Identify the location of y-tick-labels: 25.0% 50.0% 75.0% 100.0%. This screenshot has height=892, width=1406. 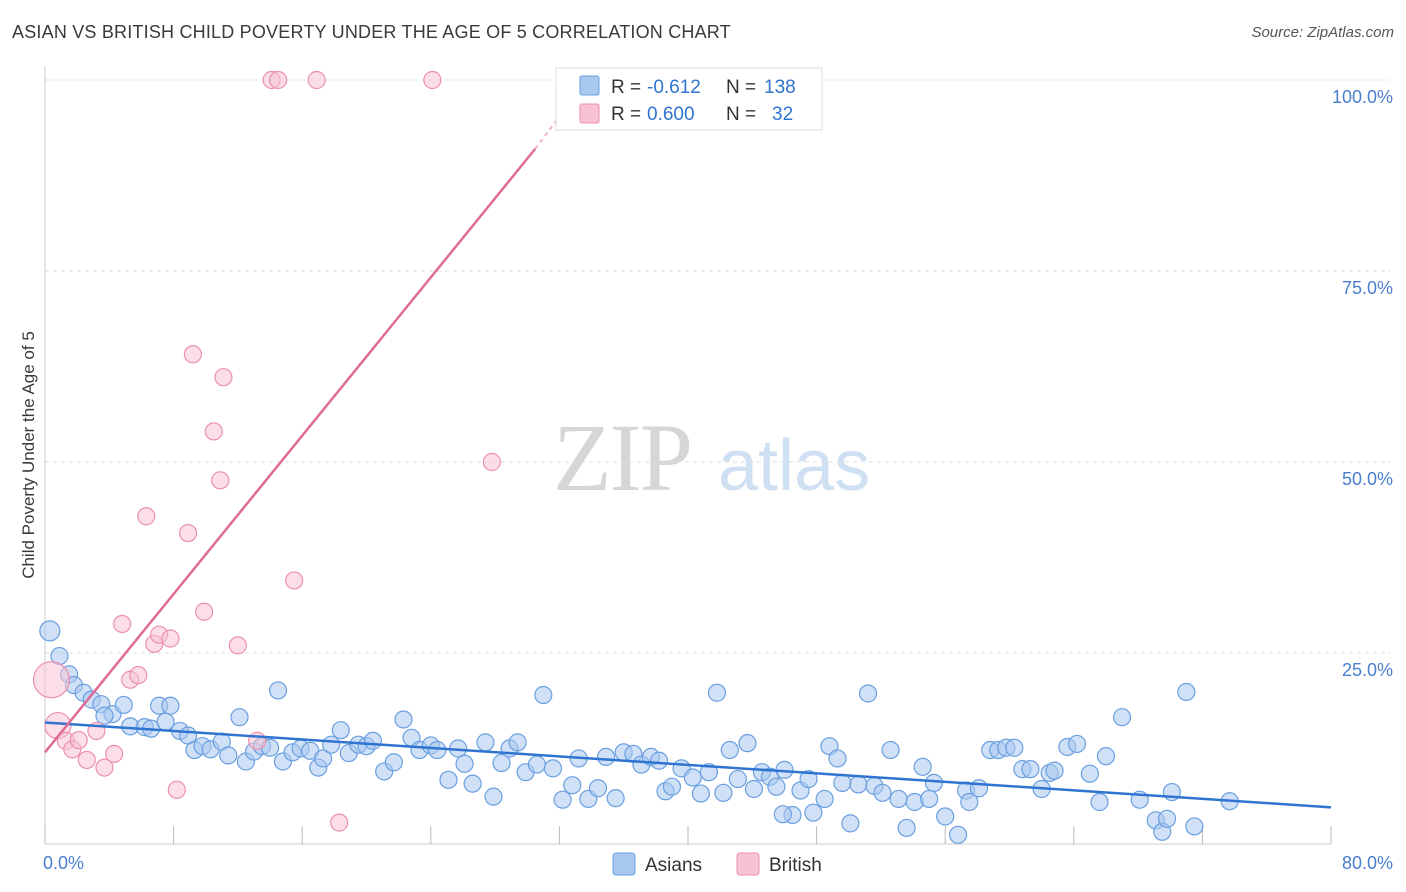
(1362, 383).